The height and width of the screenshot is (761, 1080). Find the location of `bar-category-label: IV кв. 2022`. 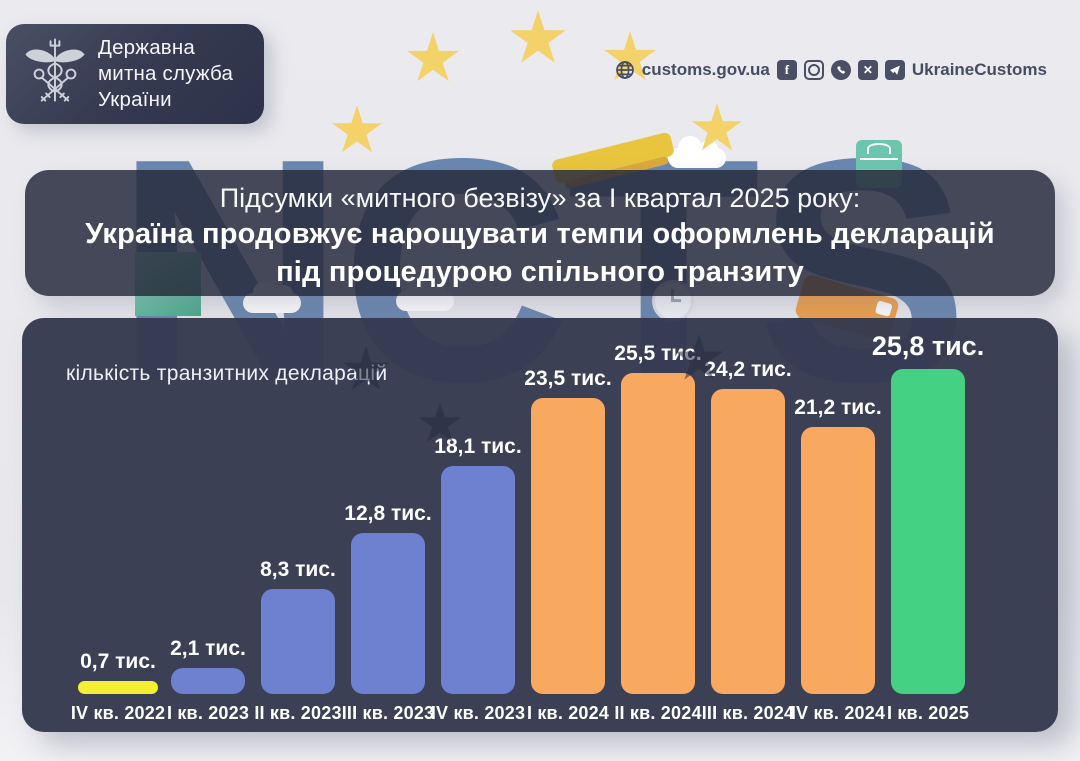

bar-category-label: IV кв. 2022 is located at coordinates (118, 713).